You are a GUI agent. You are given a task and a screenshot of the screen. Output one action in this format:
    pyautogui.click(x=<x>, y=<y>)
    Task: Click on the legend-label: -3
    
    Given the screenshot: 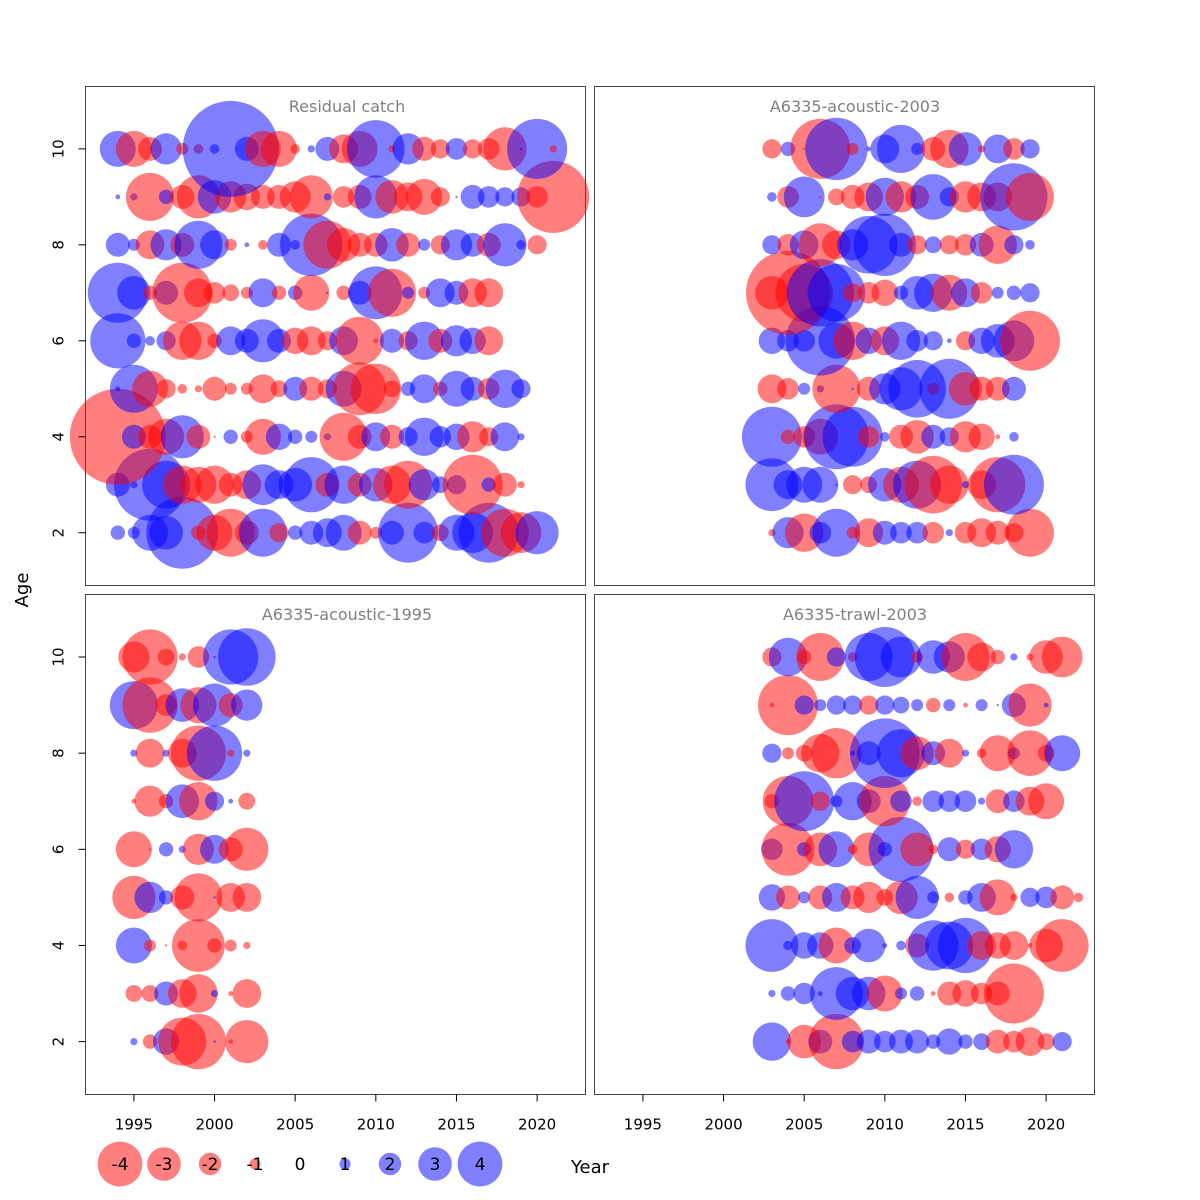 What is the action you would take?
    pyautogui.click(x=164, y=1165)
    